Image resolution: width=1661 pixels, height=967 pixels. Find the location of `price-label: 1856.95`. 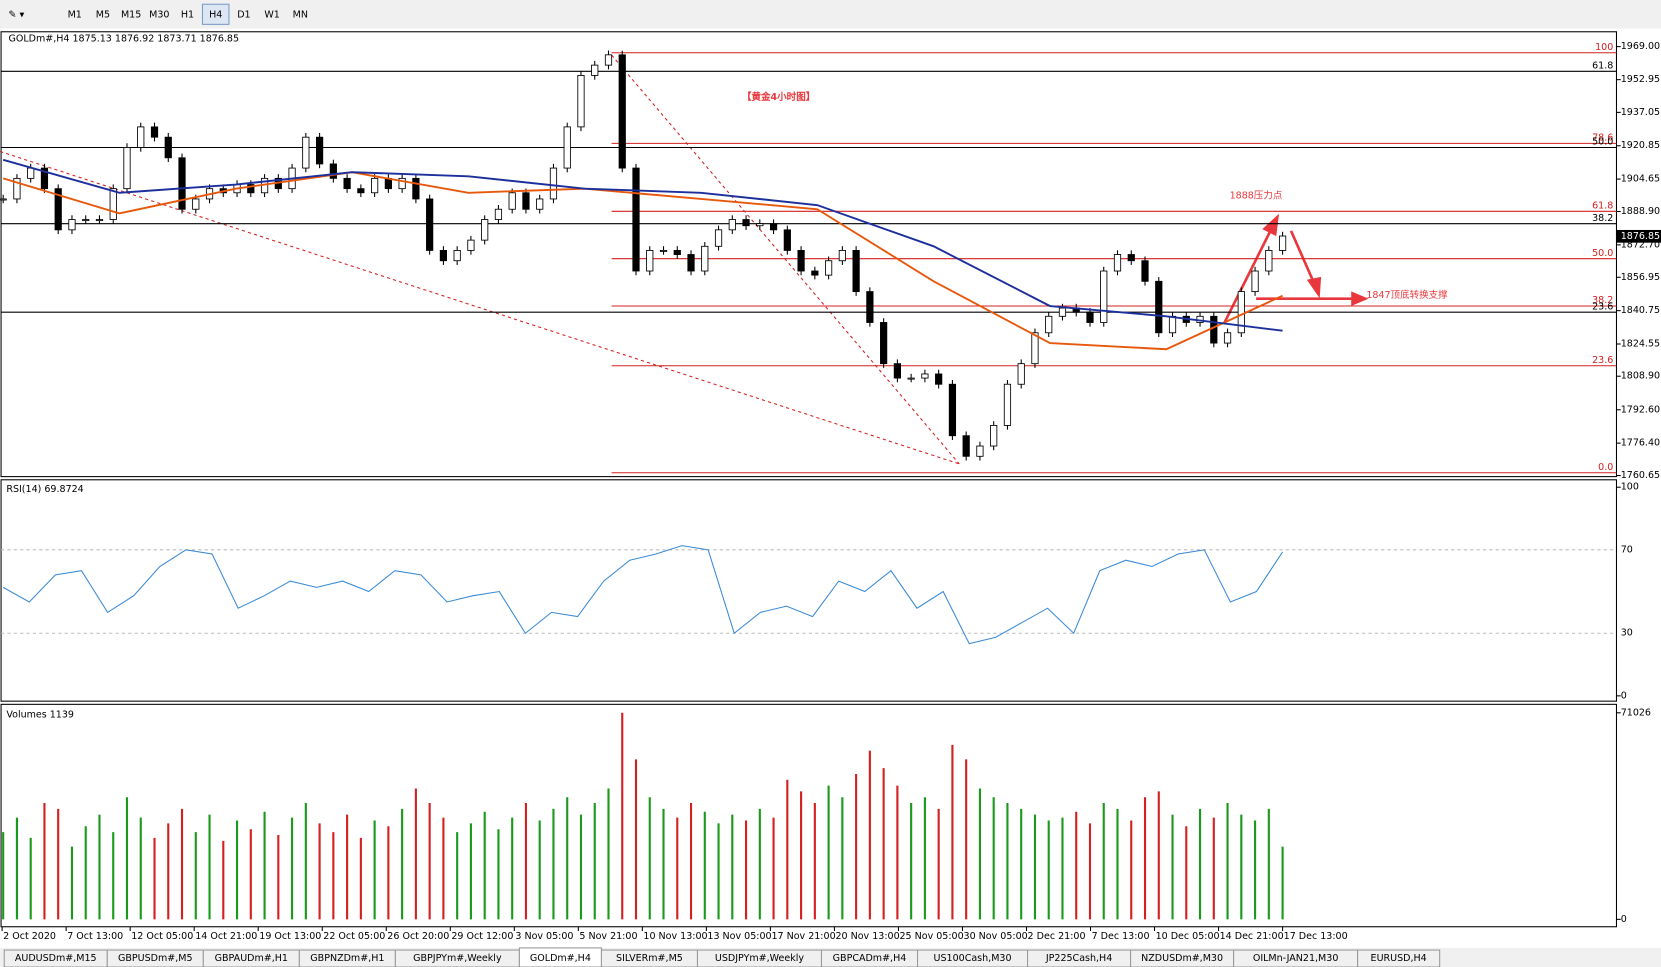

price-label: 1856.95 is located at coordinates (1640, 277).